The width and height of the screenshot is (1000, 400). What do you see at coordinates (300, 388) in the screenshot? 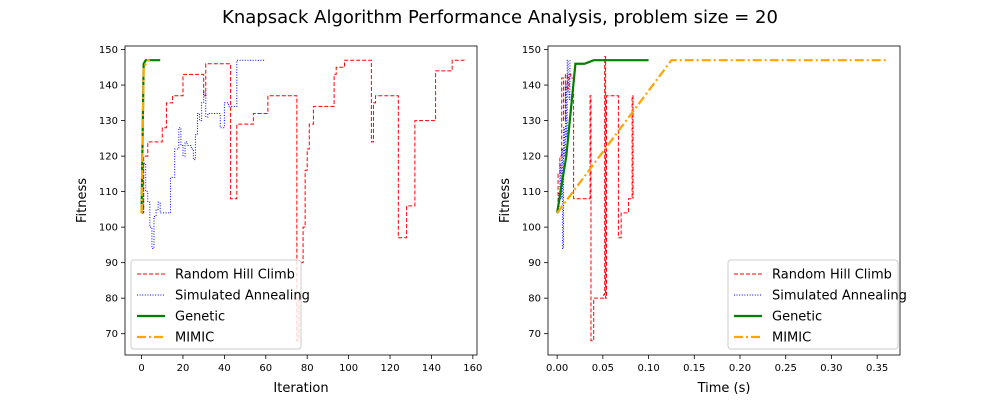
I see `x-axis-label: Iteration` at bounding box center [300, 388].